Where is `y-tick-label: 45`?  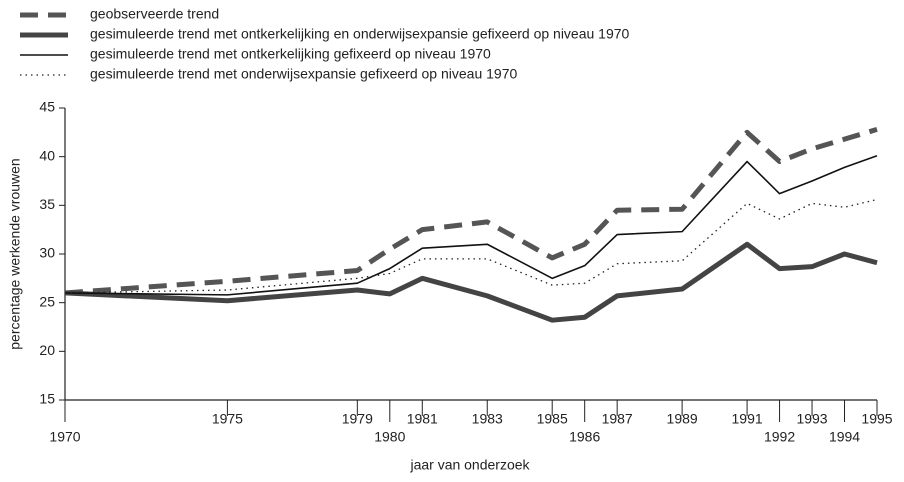
y-tick-label: 45 is located at coordinates (47, 107).